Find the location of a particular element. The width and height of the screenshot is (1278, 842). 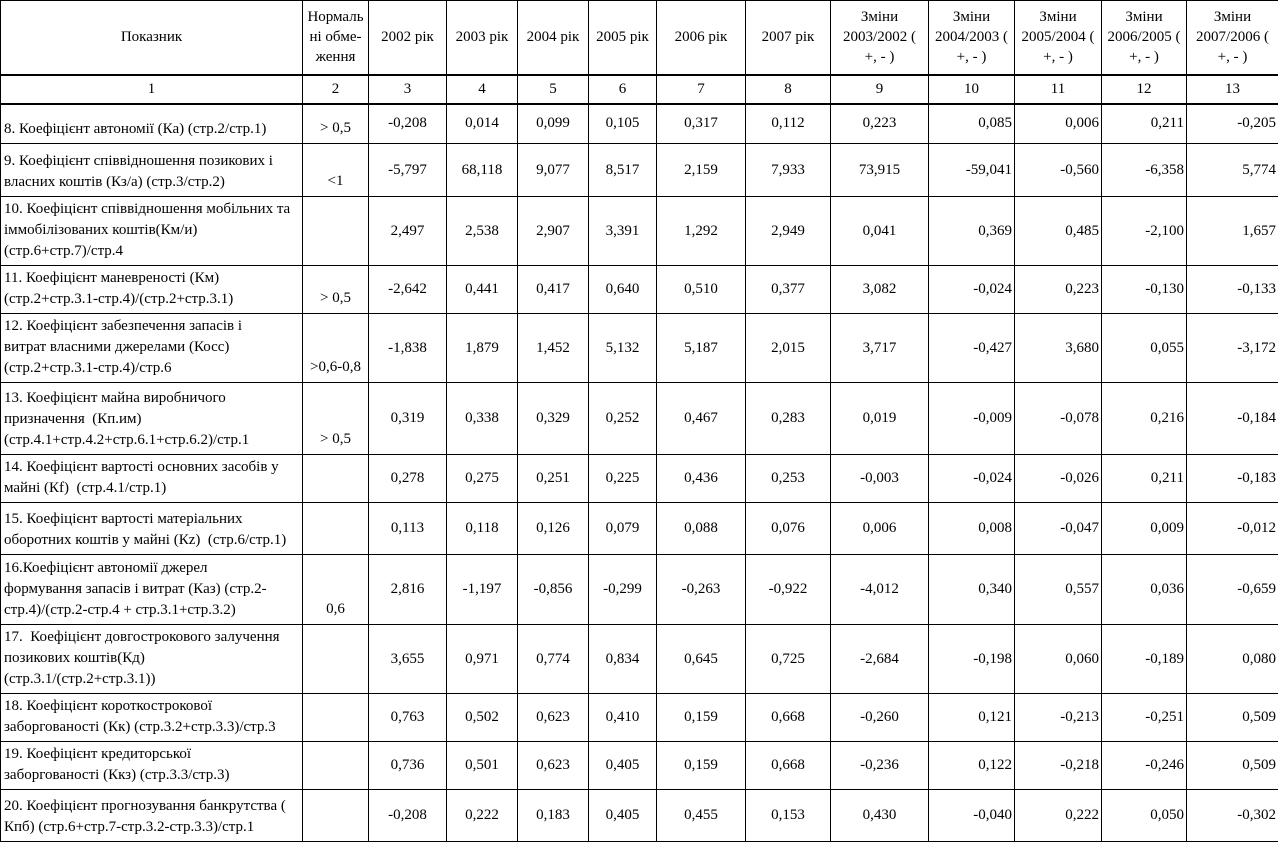

value-cell: -2,684 is located at coordinates (880, 659).